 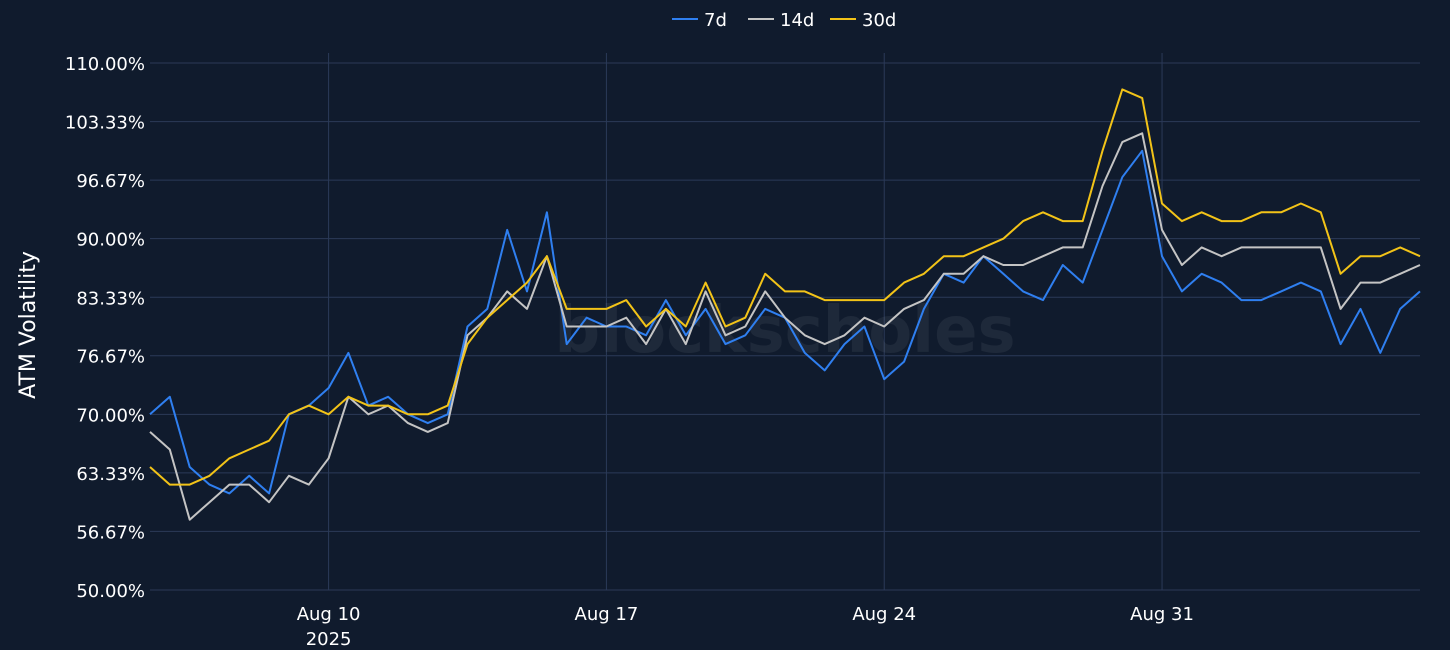 What do you see at coordinates (110, 240) in the screenshot?
I see `y-tick-label: 90.00%` at bounding box center [110, 240].